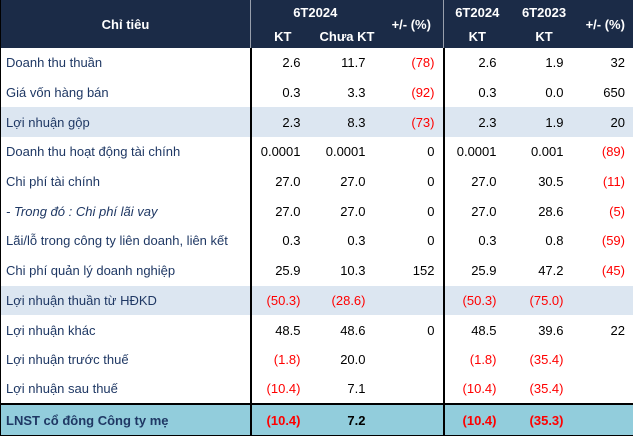 The height and width of the screenshot is (437, 633). I want to click on table-row: Lợi nhuận trước thuế (1.8) 20.0 (1.8) (35.4), so click(316, 359).